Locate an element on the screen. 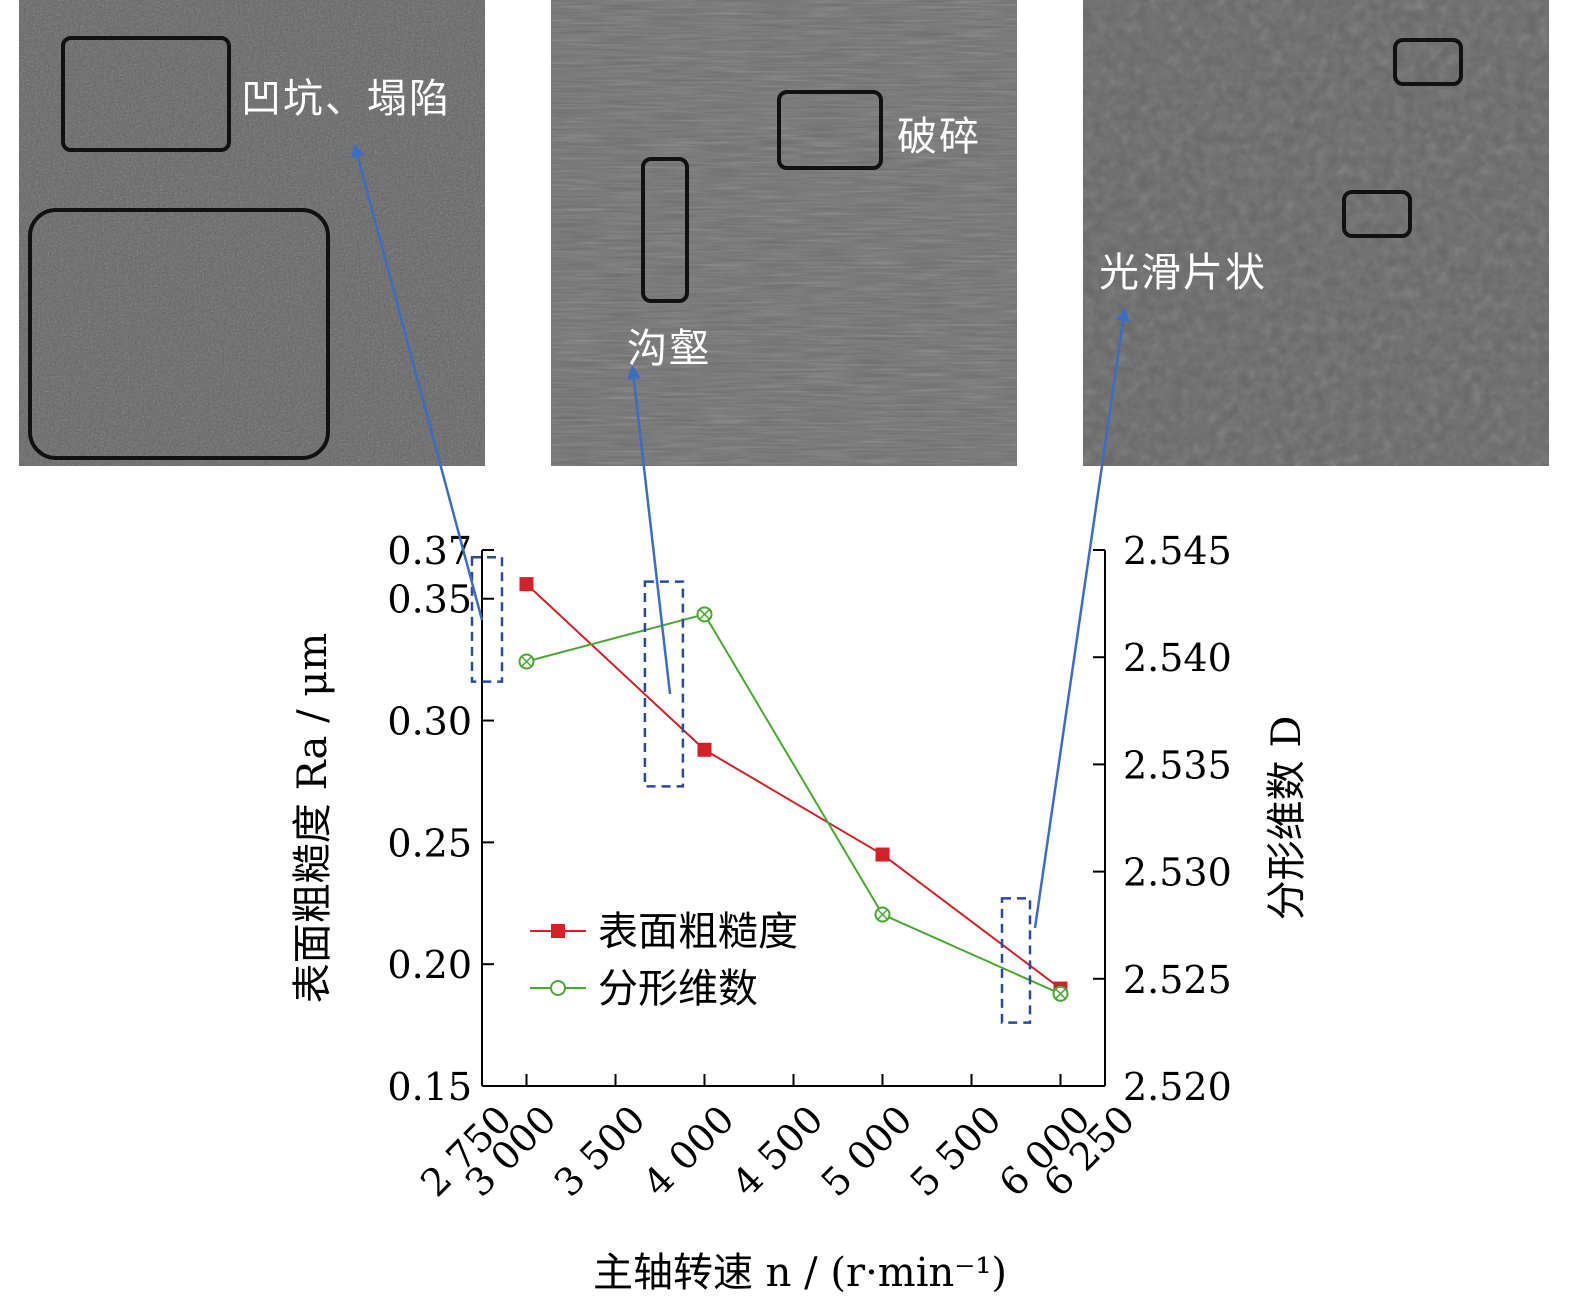 This screenshot has width=1575, height=1310. y-left-tick-label: 0.35 is located at coordinates (429, 600).